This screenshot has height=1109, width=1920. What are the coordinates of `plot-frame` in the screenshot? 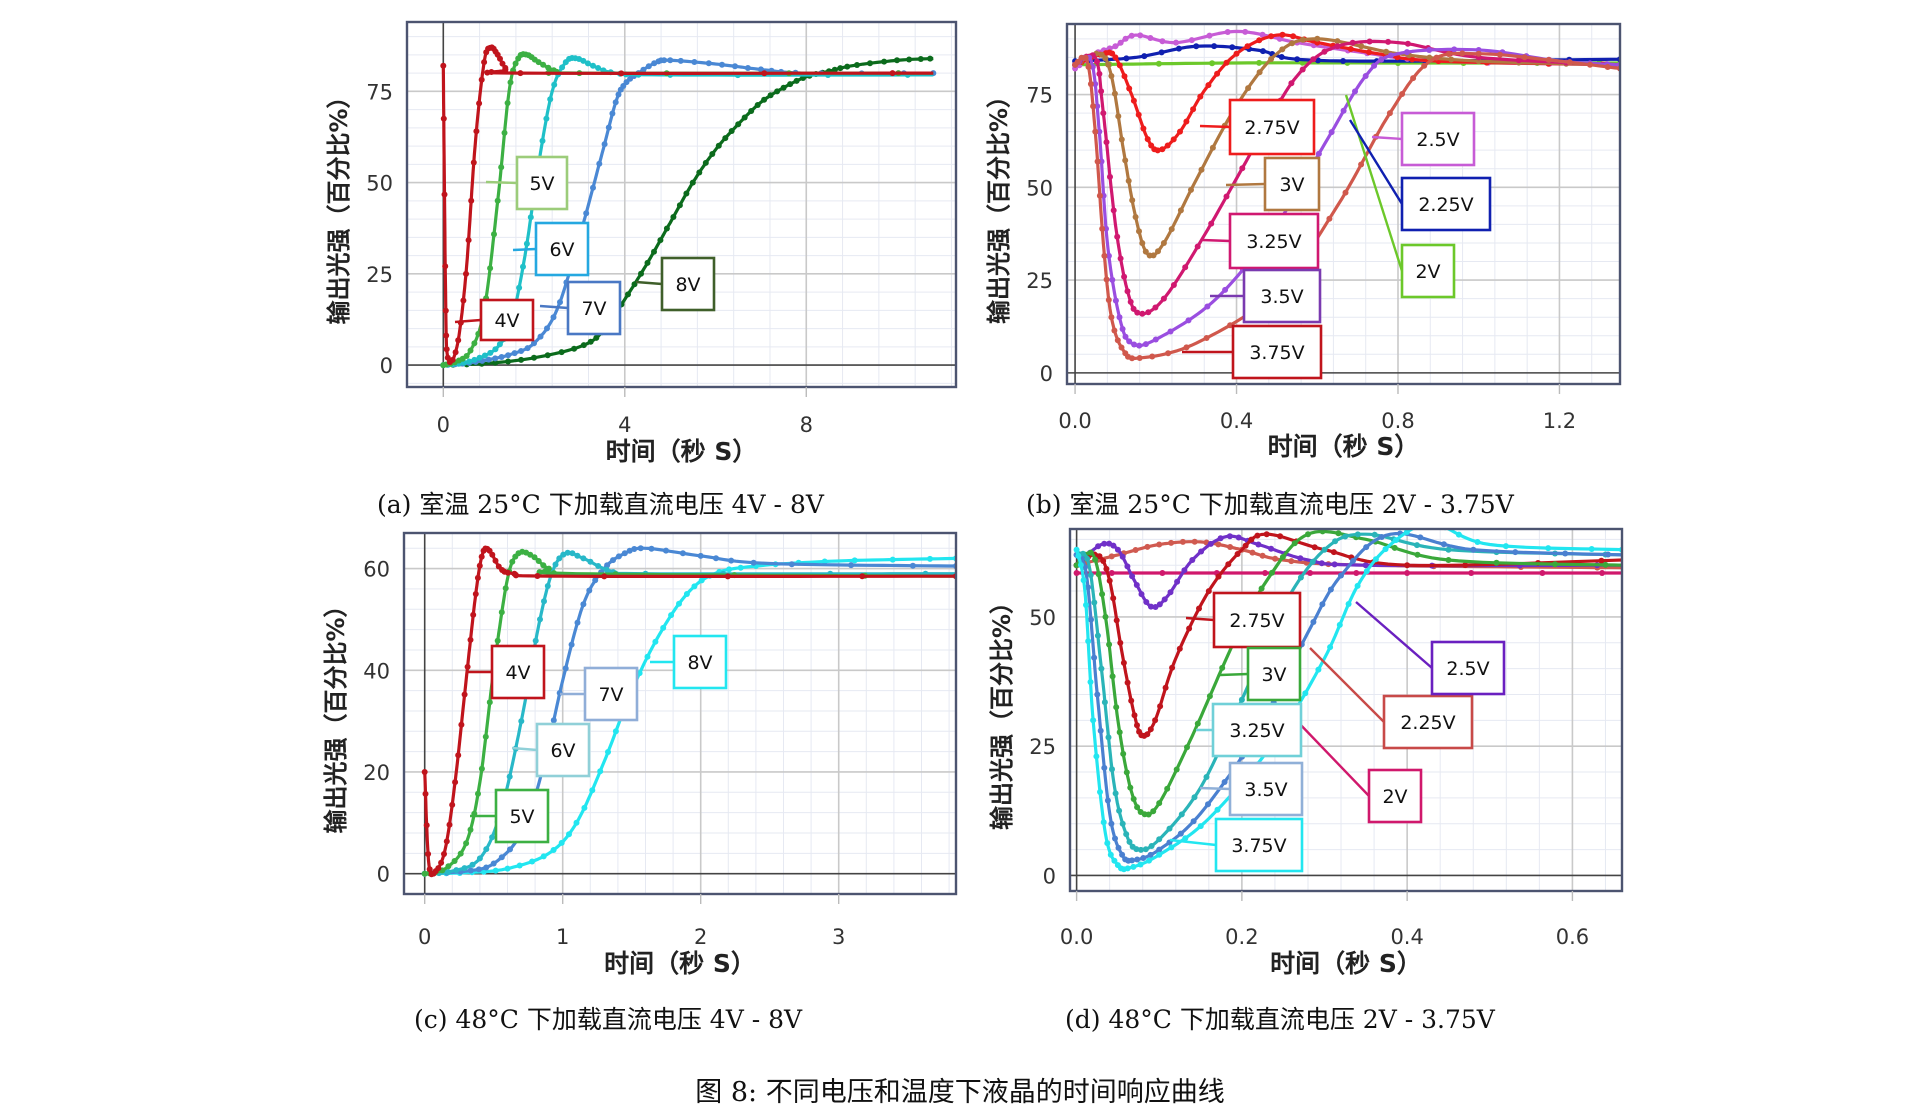 It's located at (1343, 204).